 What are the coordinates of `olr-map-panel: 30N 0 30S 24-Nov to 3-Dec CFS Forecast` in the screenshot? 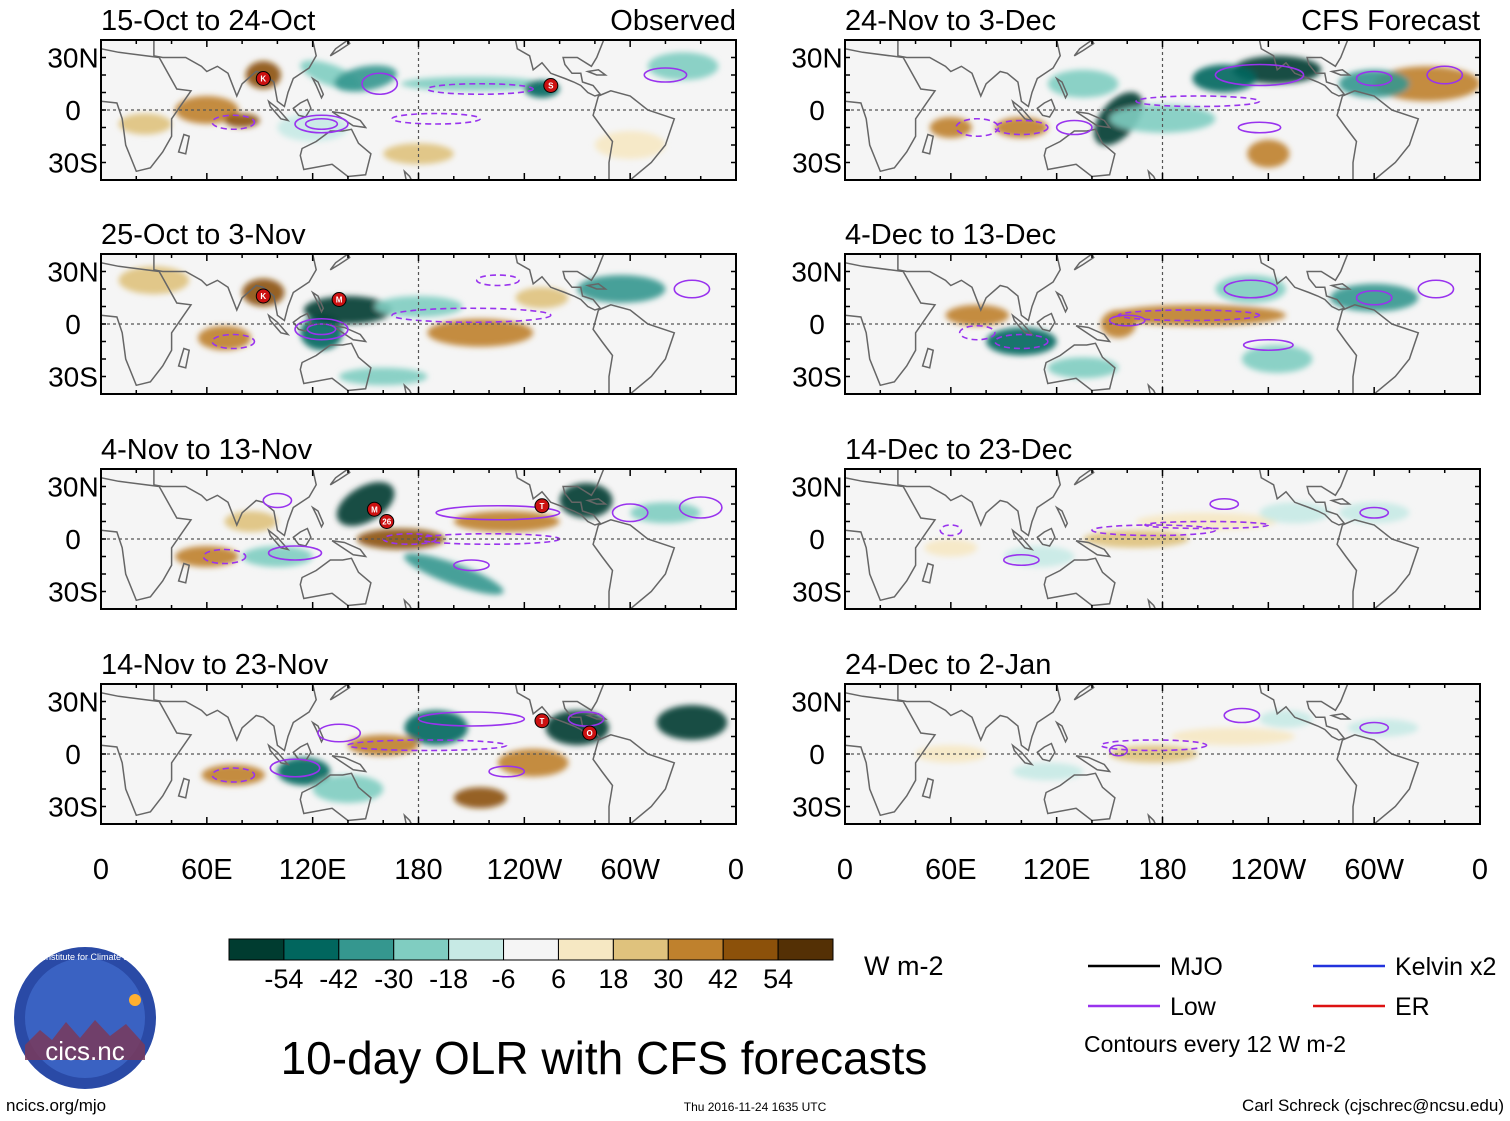 It's located at (1136, 93).